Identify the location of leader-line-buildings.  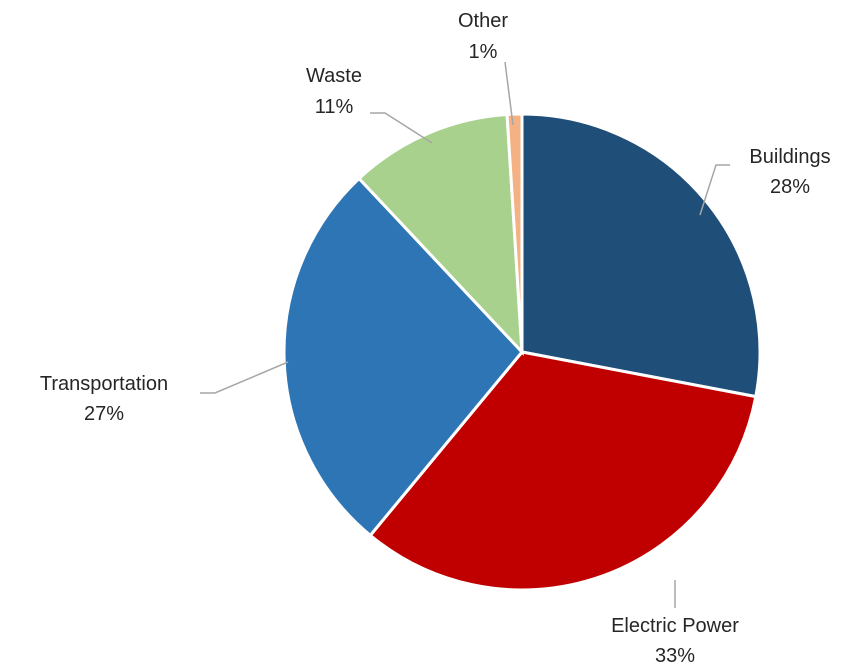
(714, 190).